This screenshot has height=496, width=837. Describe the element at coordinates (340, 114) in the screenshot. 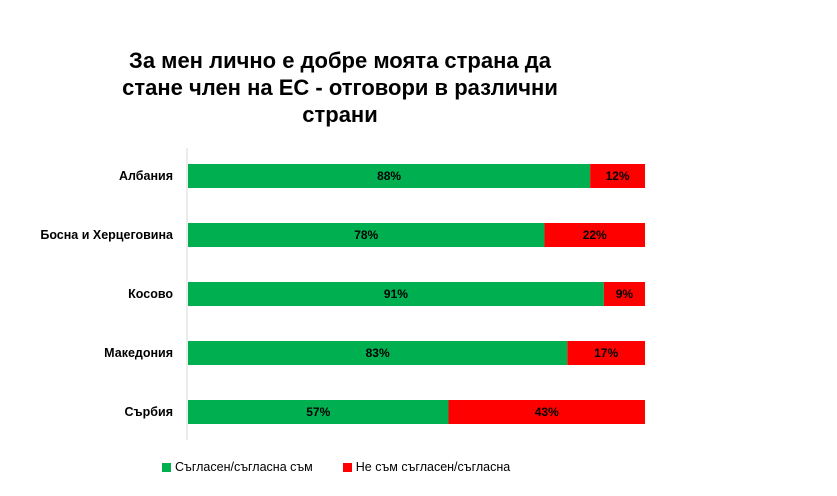

I see `title-line: страни` at that location.